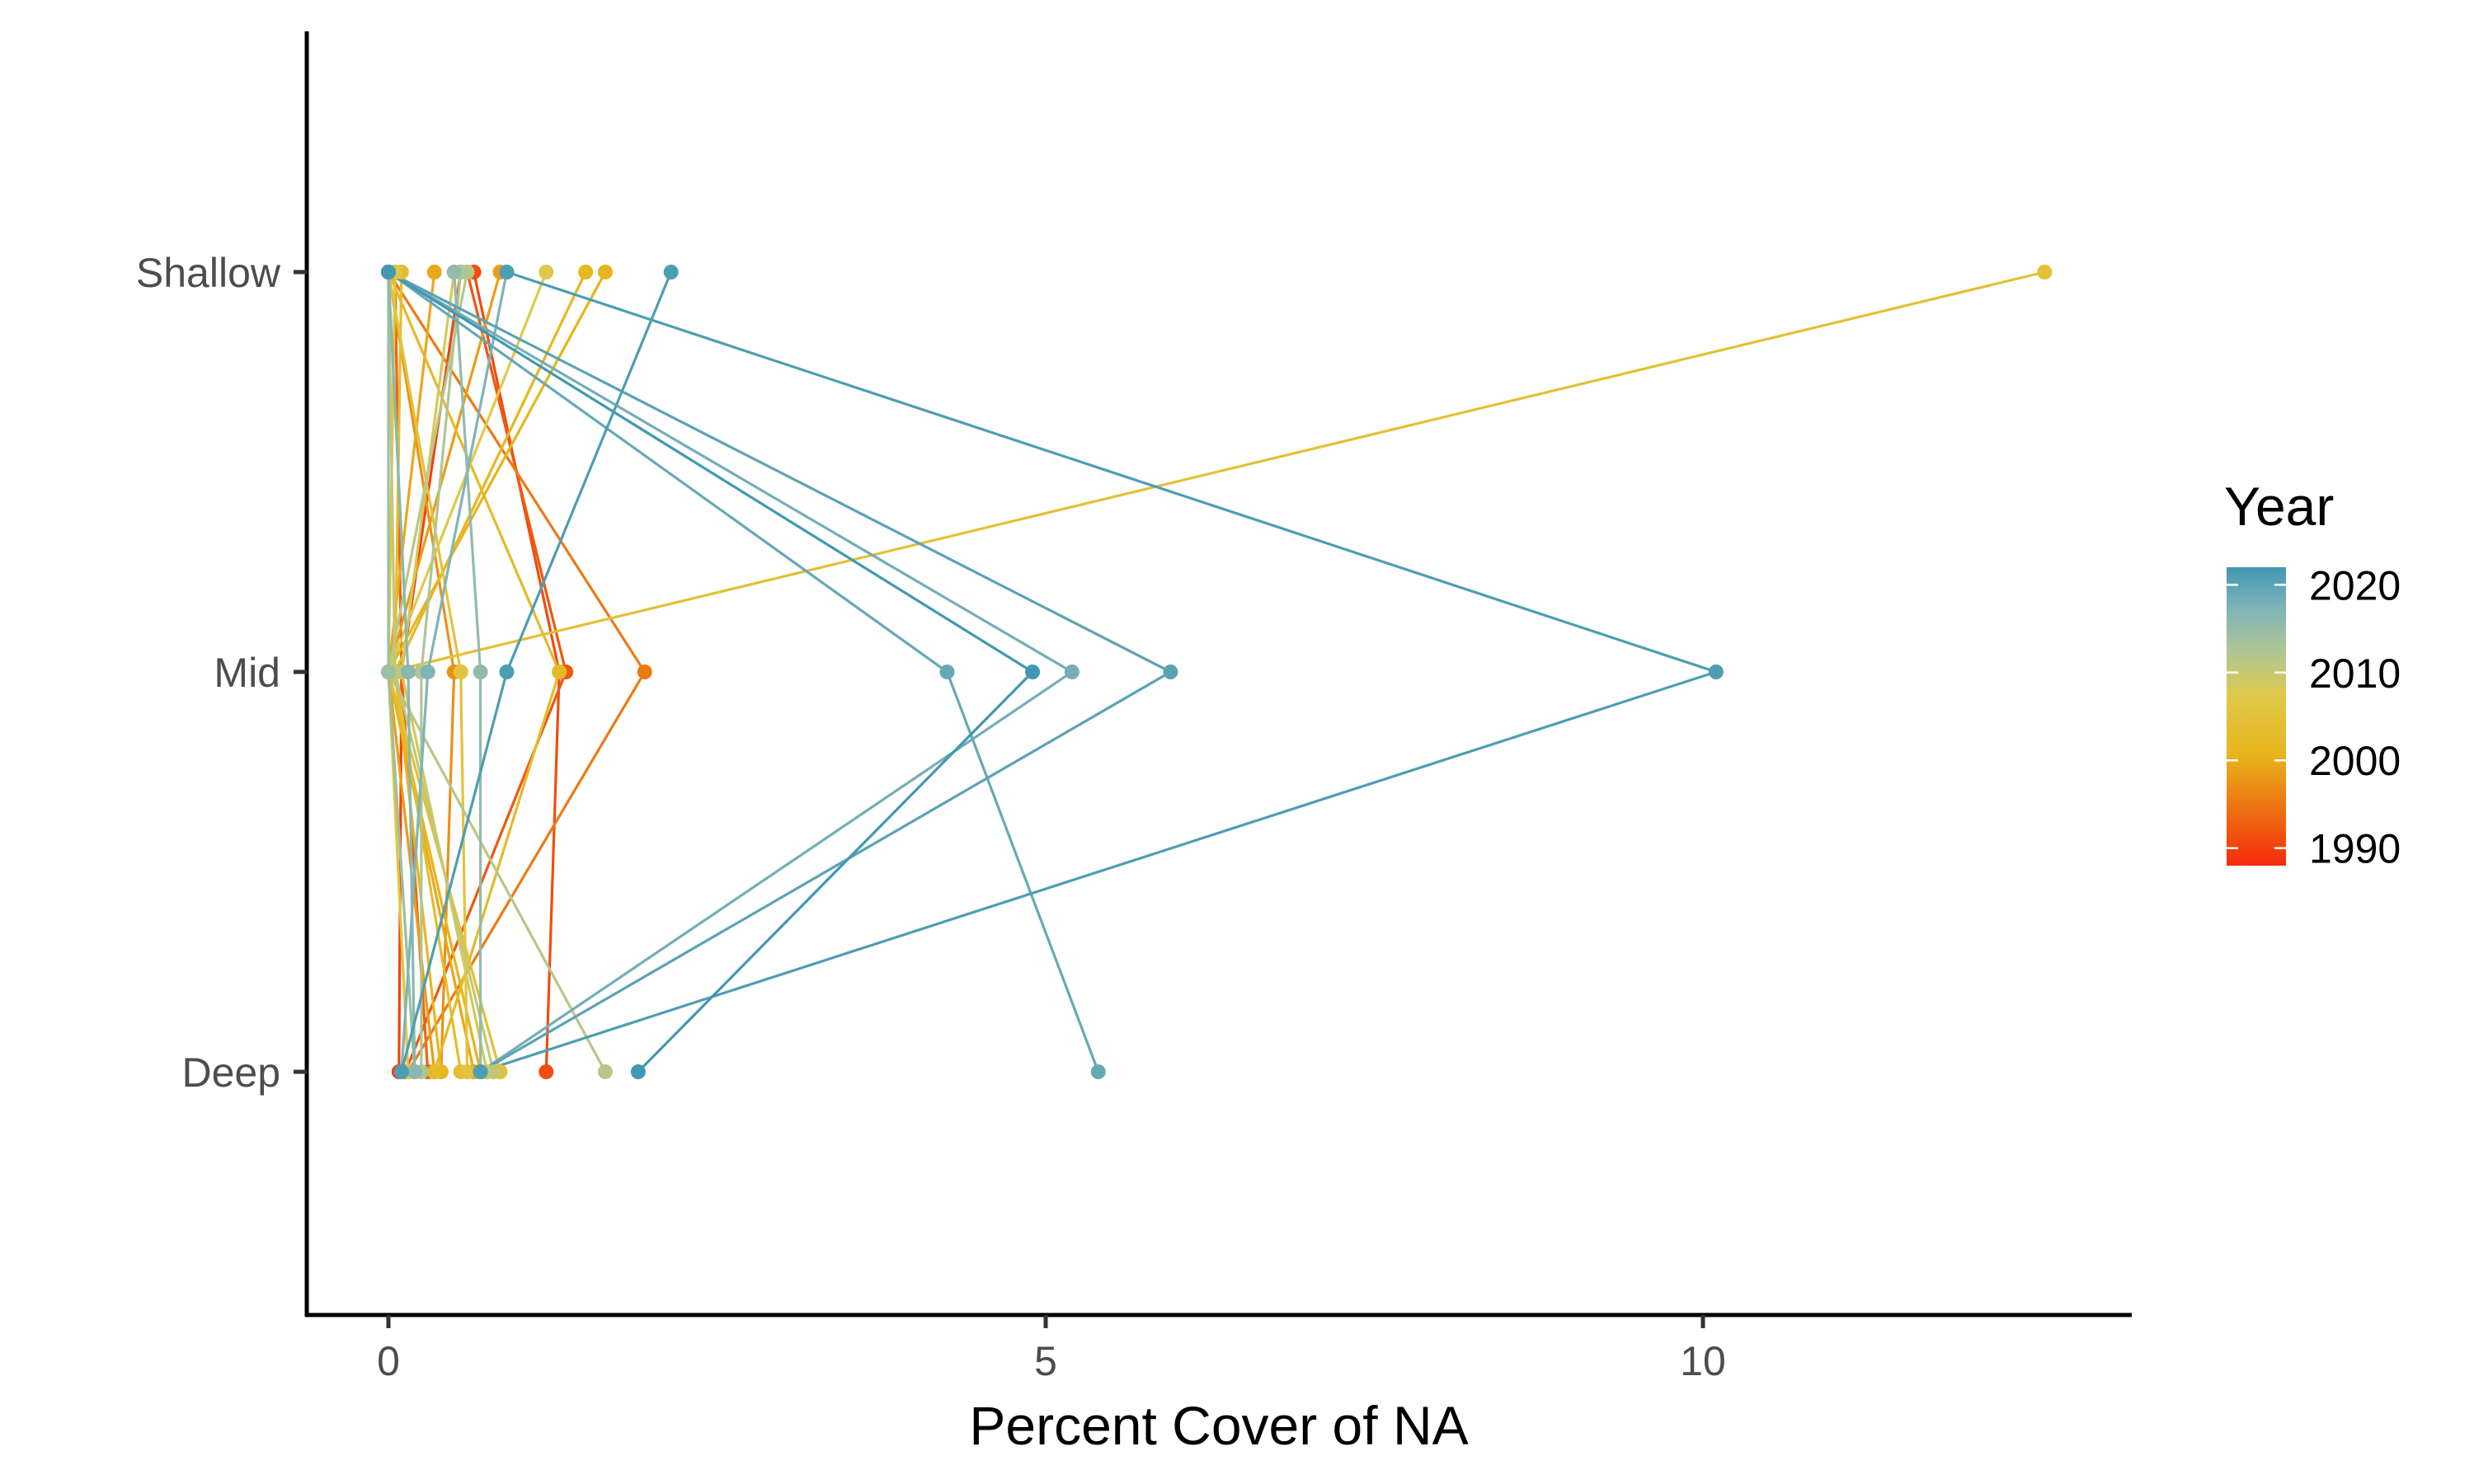 This screenshot has width=2474, height=1484. Describe the element at coordinates (1218, 1425) in the screenshot. I see `x-axis-title: Percent Cover of NA` at that location.